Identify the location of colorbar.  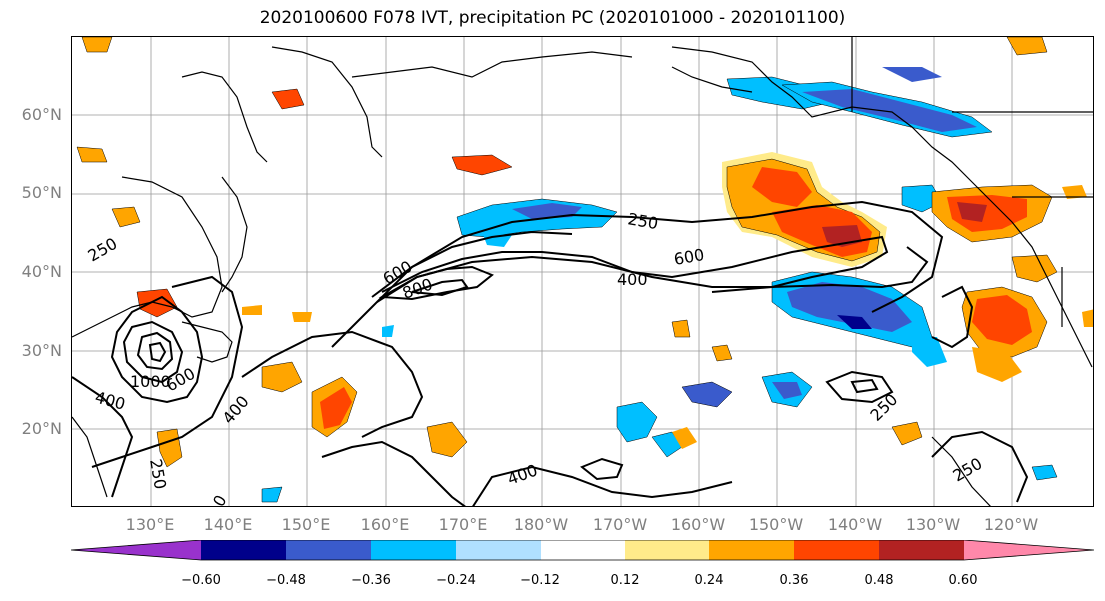
(582, 550).